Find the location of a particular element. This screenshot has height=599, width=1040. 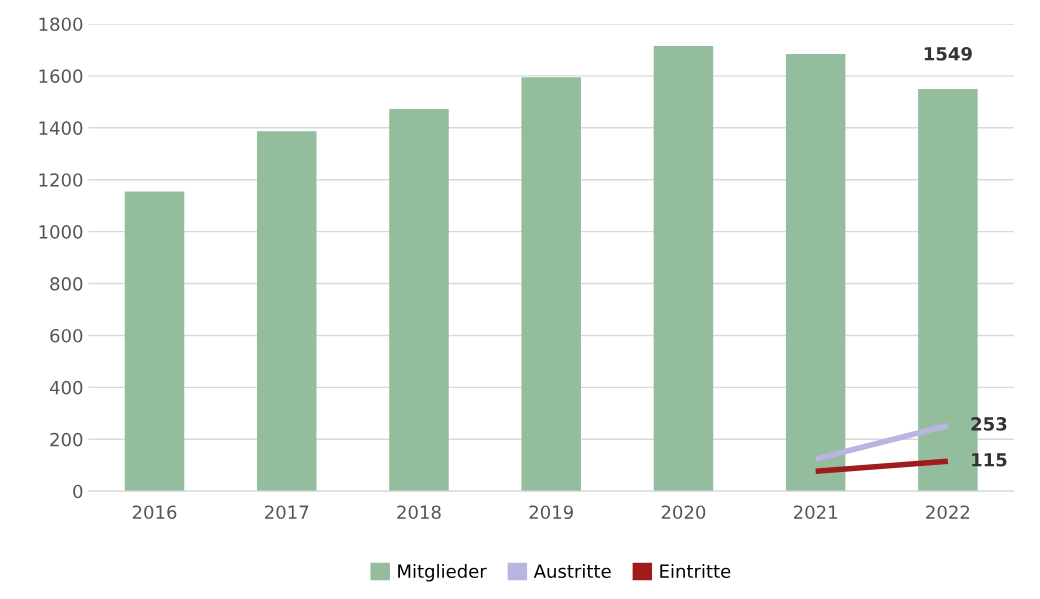

legend-label: Austritte is located at coordinates (572, 571).